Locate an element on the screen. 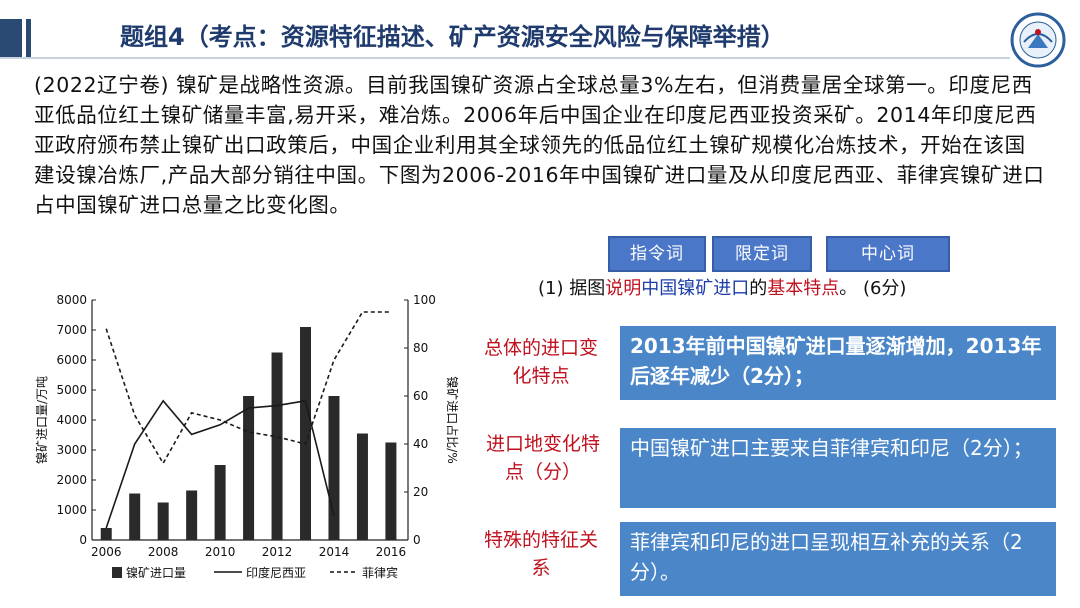 Image resolution: width=1080 pixels, height=608 pixels. answer-box-2: 中国镍矿进口主要来自菲律宾和印尼（2分）； is located at coordinates (838, 468).